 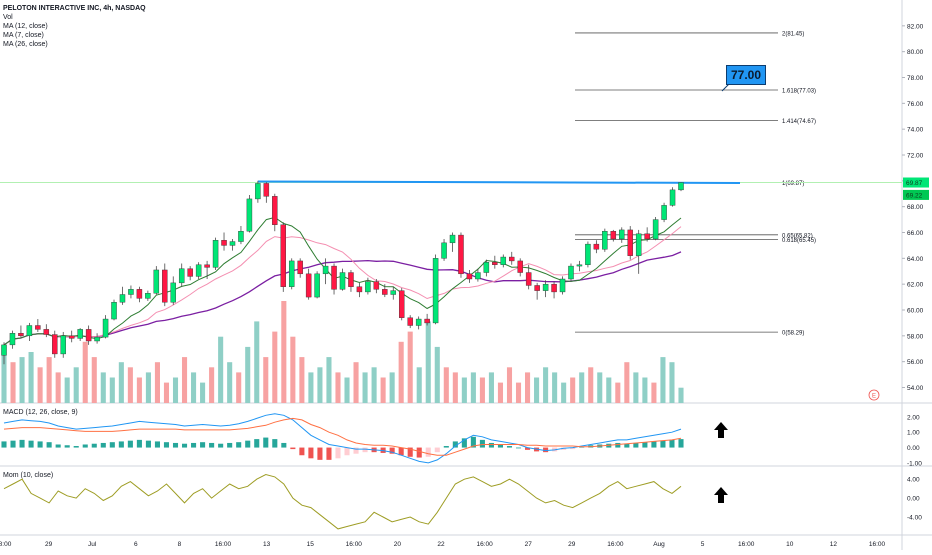 What do you see at coordinates (746, 75) in the screenshot?
I see `target-price-callout: 77.00` at bounding box center [746, 75].